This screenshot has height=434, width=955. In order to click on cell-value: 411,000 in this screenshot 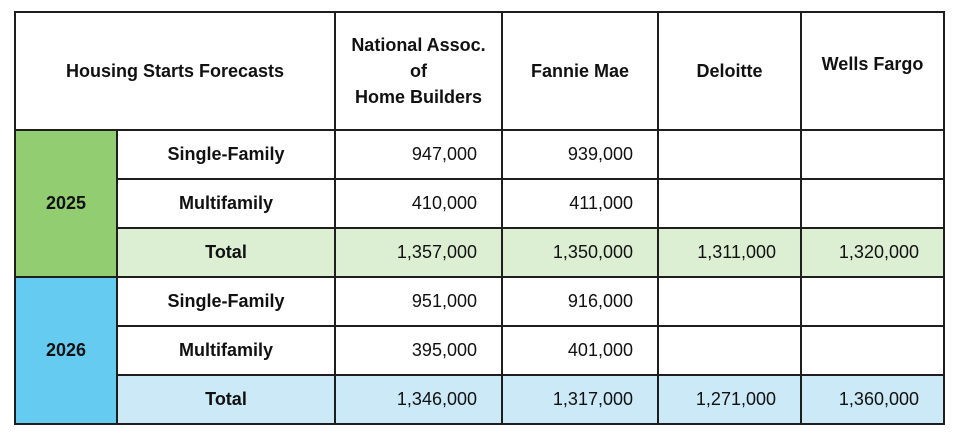, I will do `click(580, 203)`.